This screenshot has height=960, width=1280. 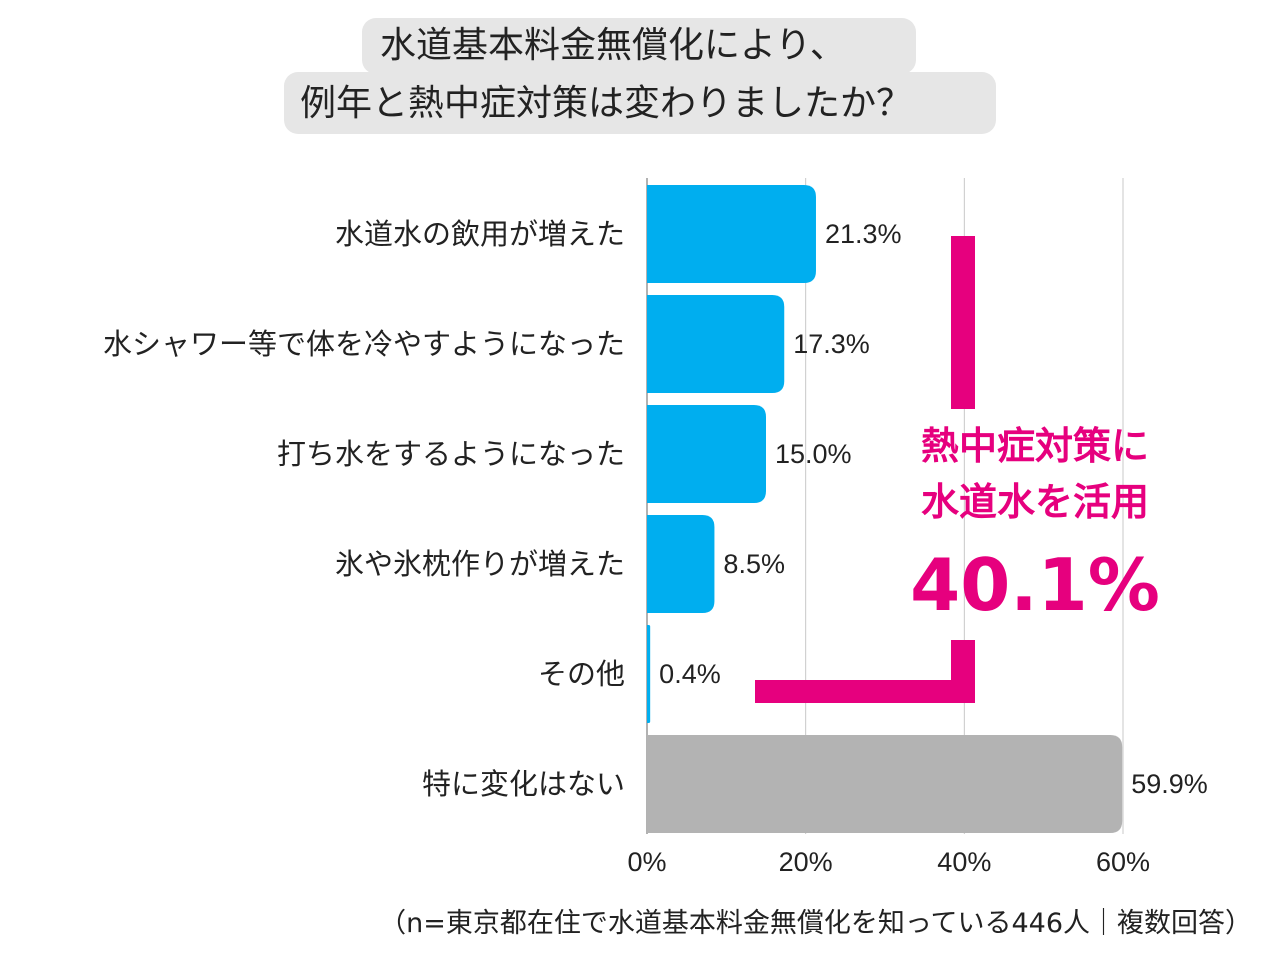 What do you see at coordinates (364, 344) in the screenshot?
I see `category-label: 水シャワー等で体を冷やすようになった` at bounding box center [364, 344].